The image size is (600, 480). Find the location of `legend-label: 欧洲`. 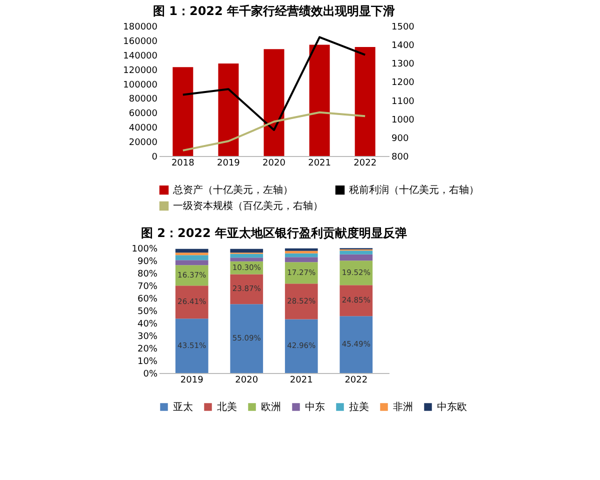

legend-label: 欧洲 is located at coordinates (270, 407).